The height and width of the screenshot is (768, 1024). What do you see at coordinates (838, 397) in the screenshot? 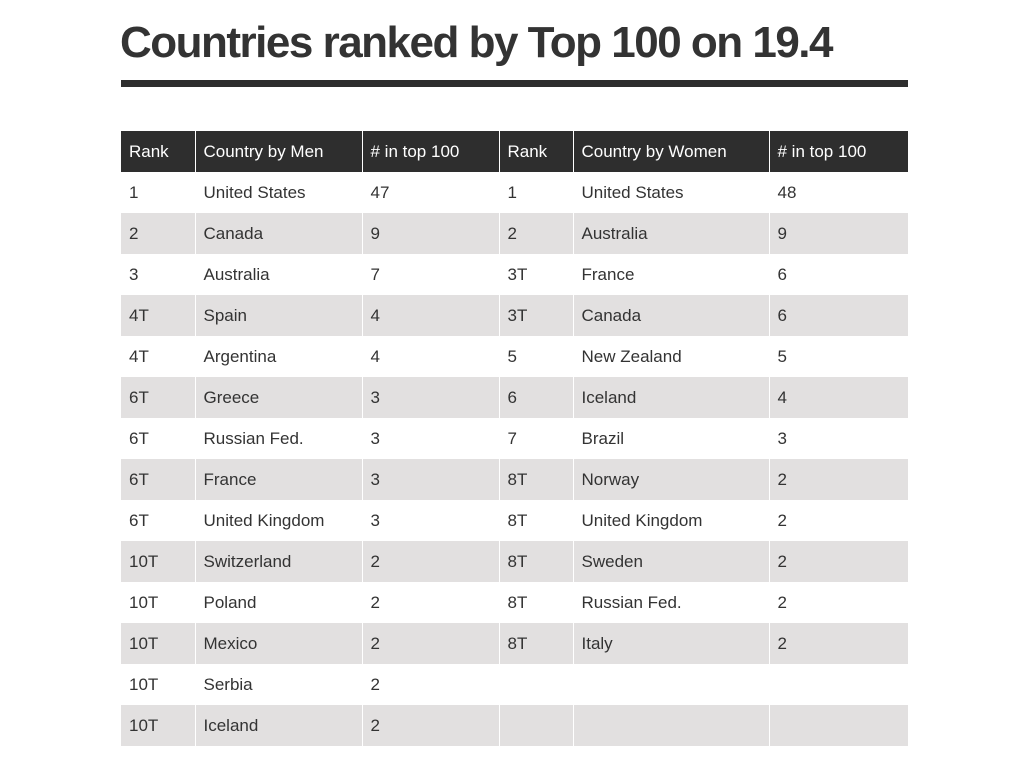
I see `women-count-cell: 4` at bounding box center [838, 397].